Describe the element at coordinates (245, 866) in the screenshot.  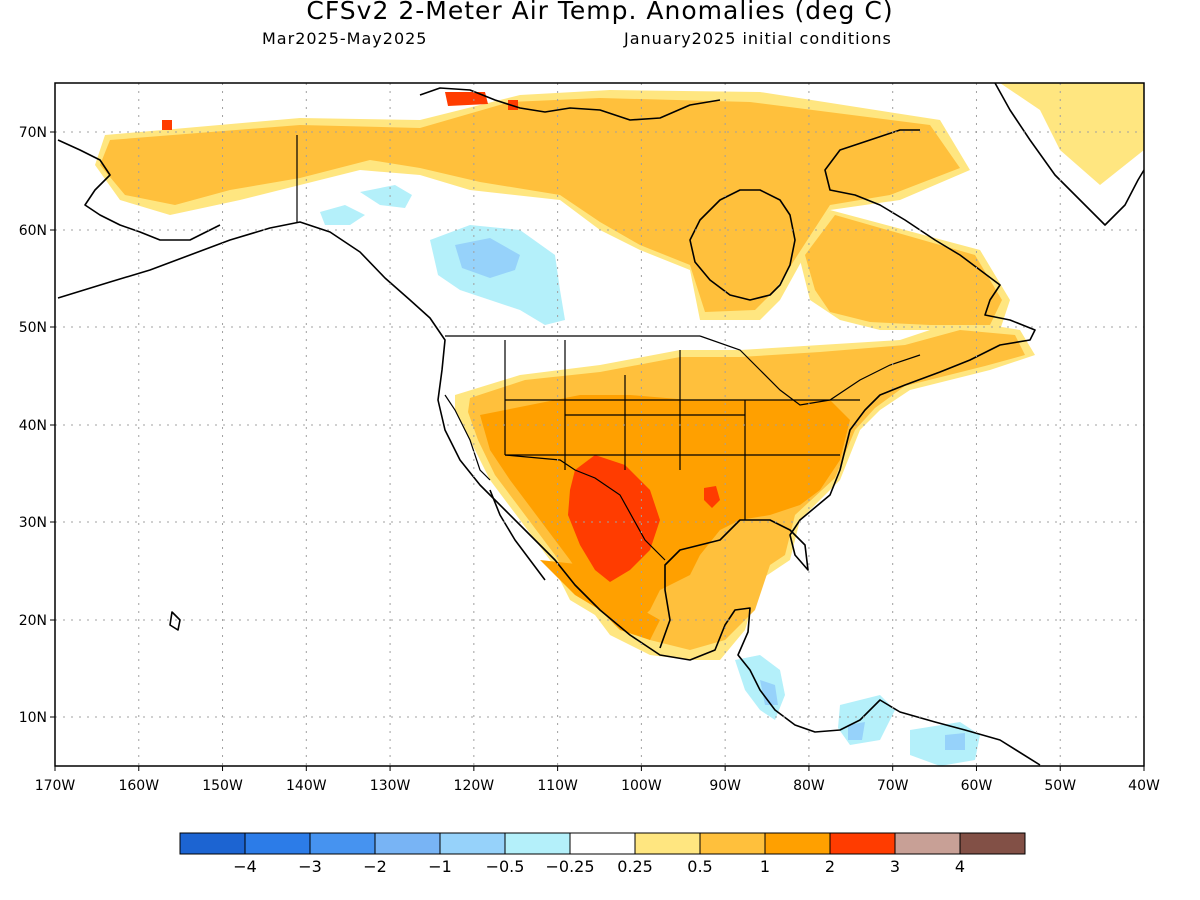
I see `color-scale-label: −4` at that location.